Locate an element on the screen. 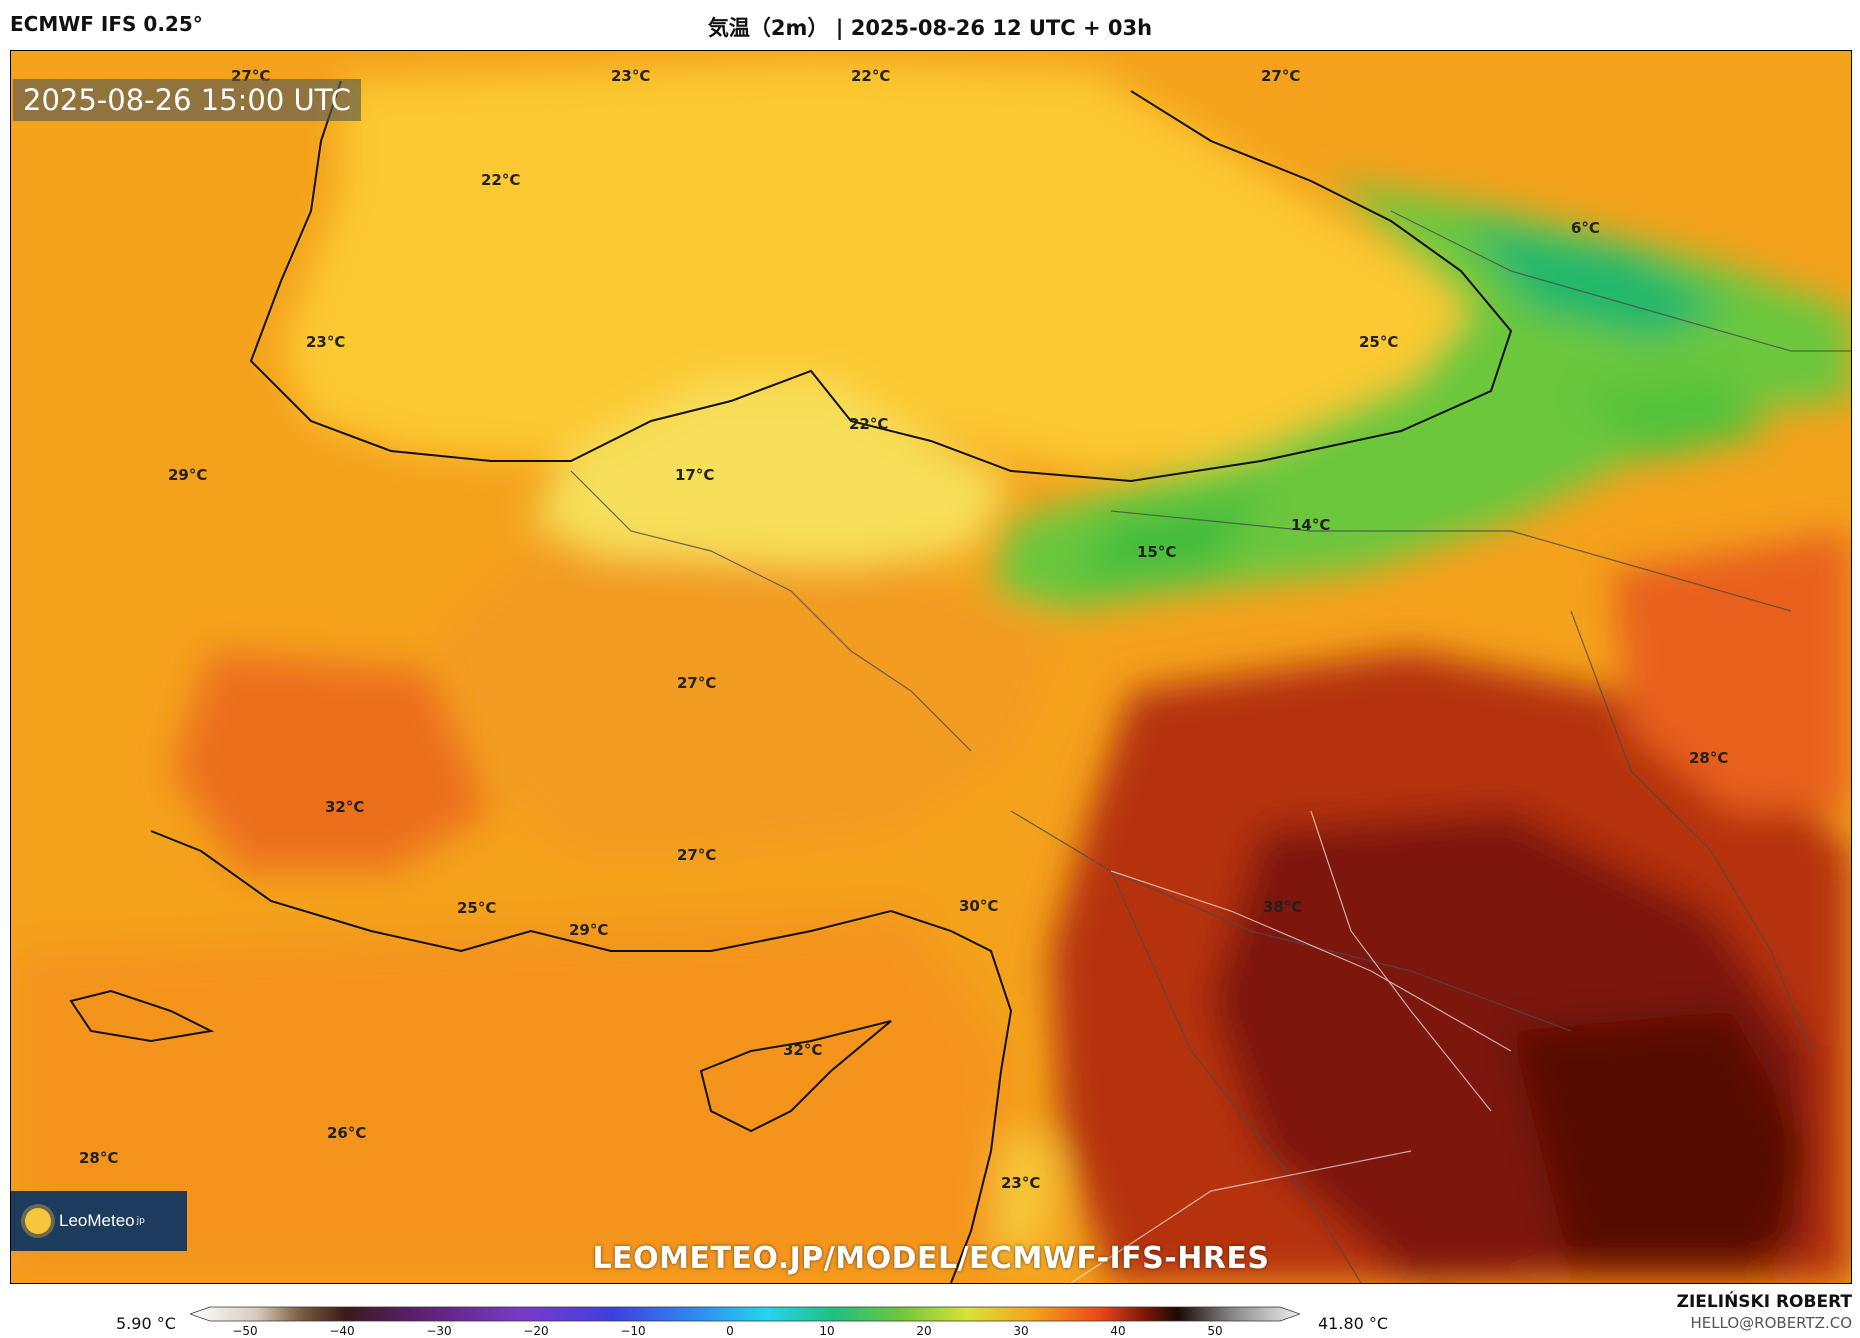 This screenshot has height=1338, width=1860. colorbar-tick: −30 is located at coordinates (439, 1331).